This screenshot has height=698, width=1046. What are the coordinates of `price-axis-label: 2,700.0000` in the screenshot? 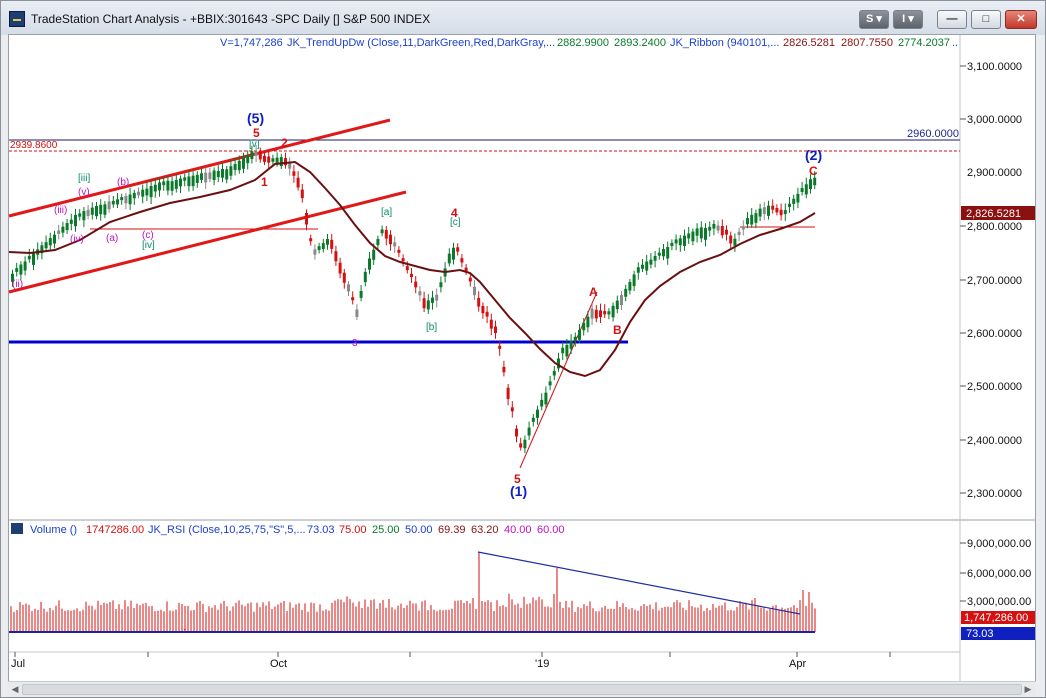 It's located at (994, 281).